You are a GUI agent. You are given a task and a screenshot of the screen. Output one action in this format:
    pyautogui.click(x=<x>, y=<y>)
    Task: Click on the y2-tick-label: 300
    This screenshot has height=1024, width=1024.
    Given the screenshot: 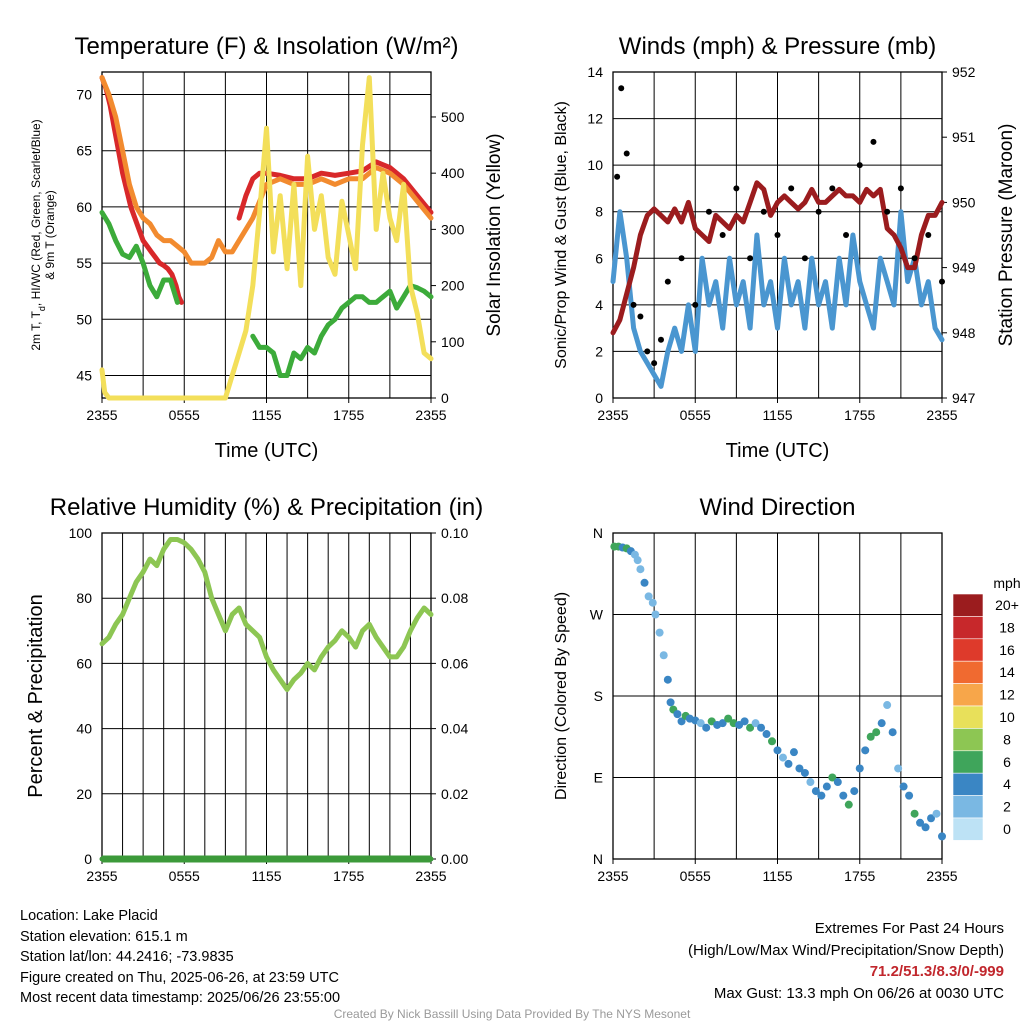 What is the action you would take?
    pyautogui.click(x=453, y=229)
    